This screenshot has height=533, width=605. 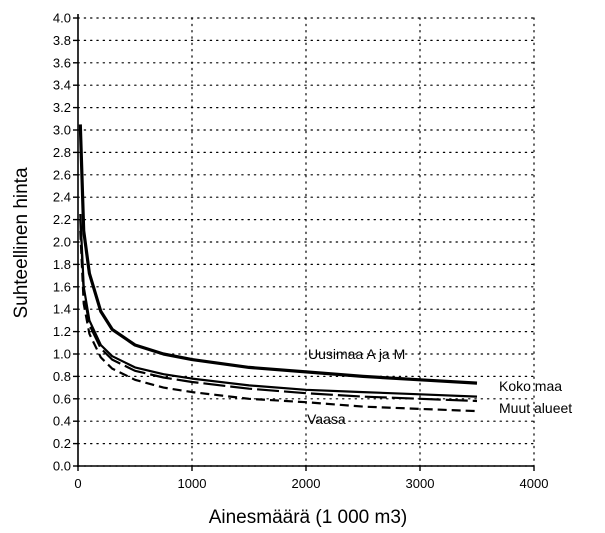 I want to click on y-tick-label: 2.6, so click(x=62, y=174).